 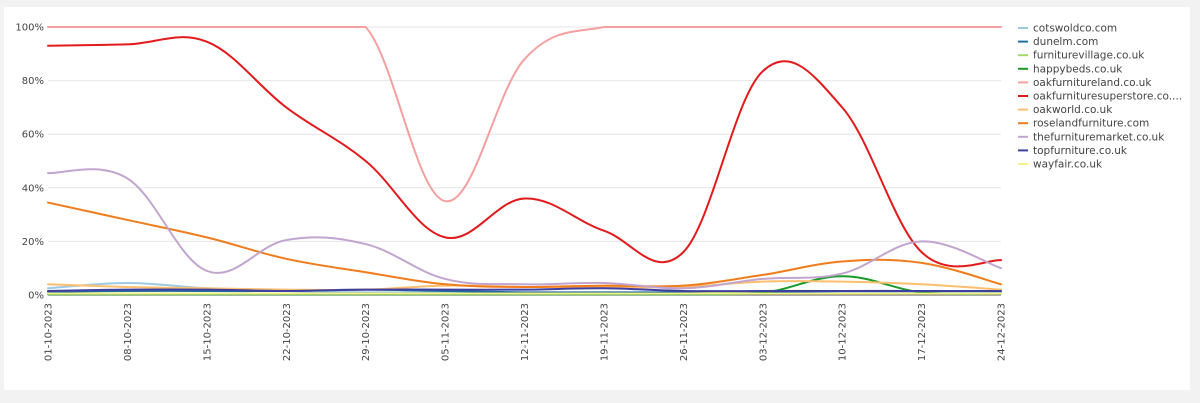 I want to click on x-tick-label: 12-11-2023, so click(x=525, y=332).